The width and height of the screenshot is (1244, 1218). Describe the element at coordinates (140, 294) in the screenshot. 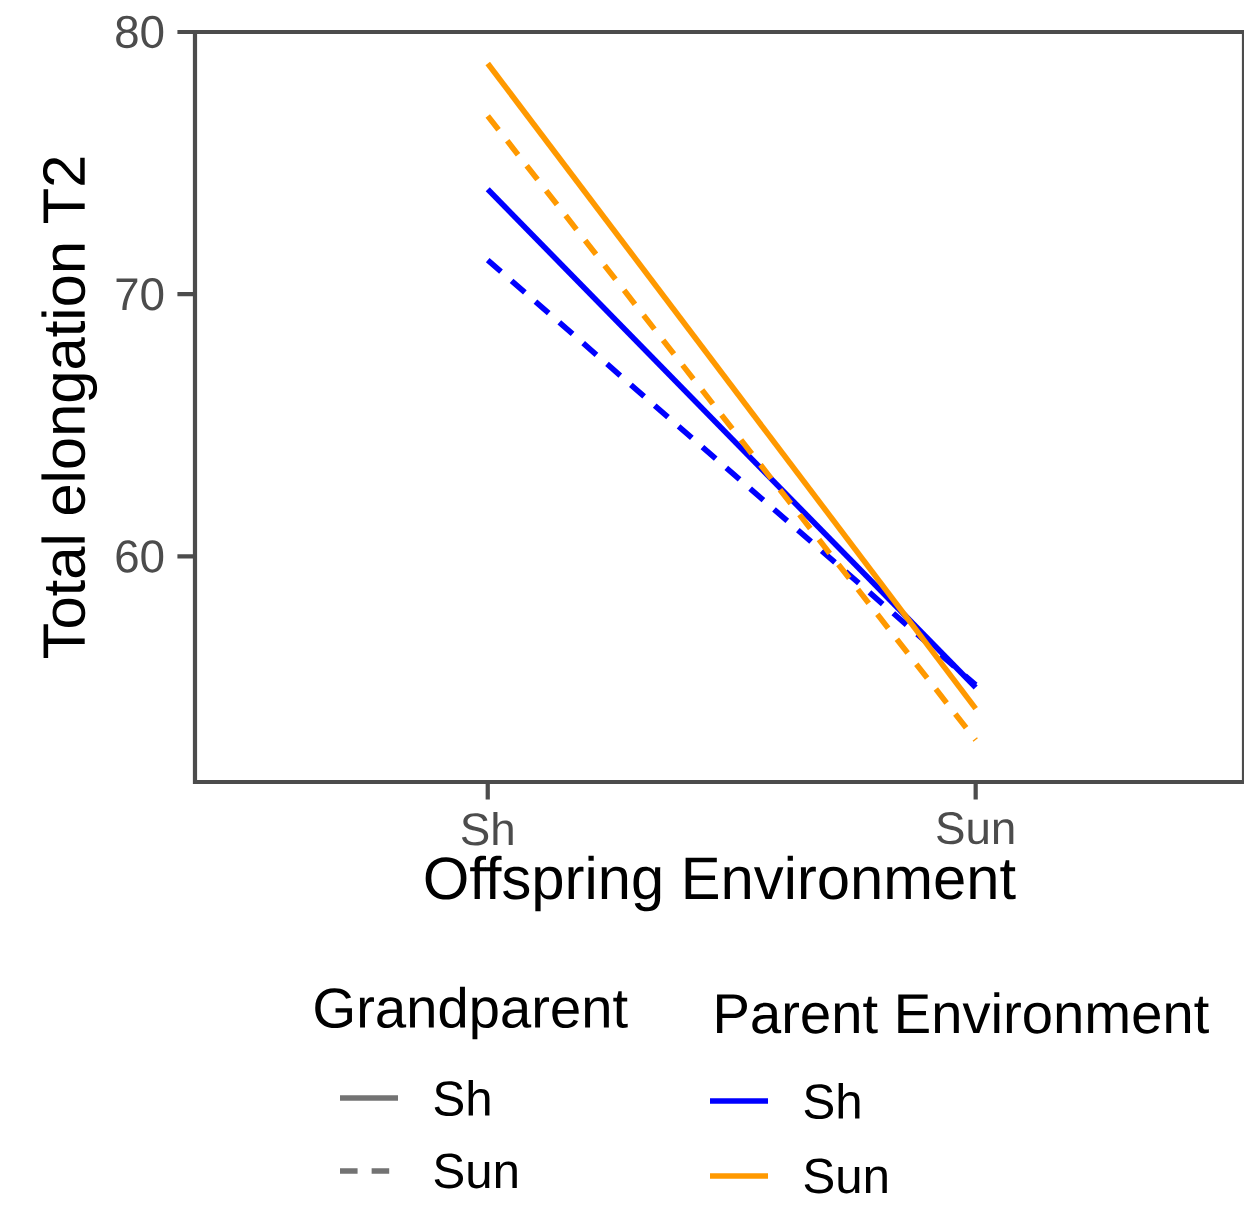

I see `y-tick-label: 70` at that location.